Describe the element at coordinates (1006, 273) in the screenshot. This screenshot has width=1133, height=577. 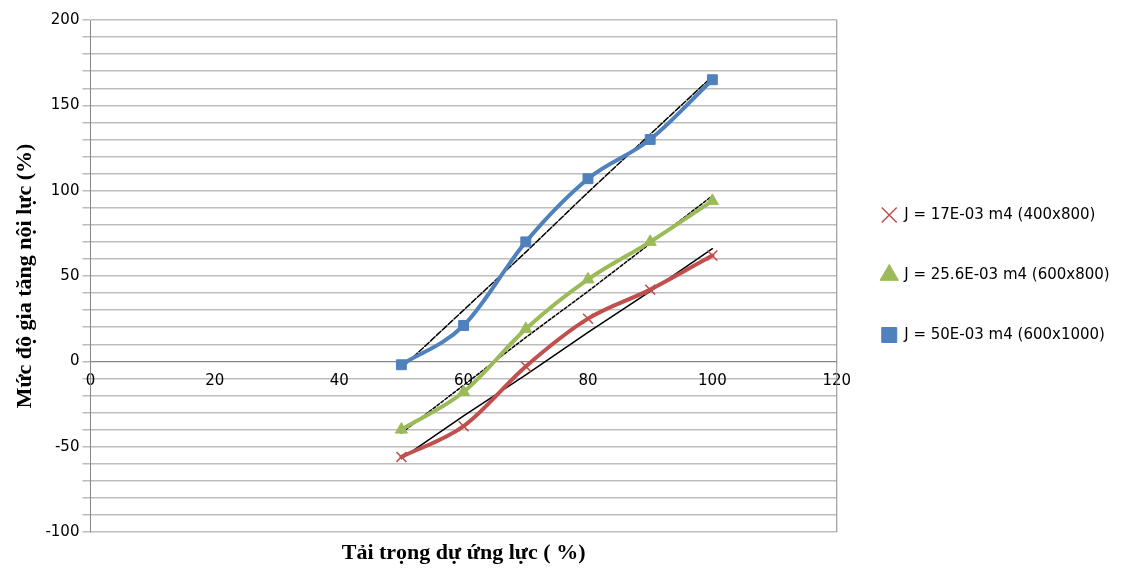
I see `legend-label: J = 25.6E-03 m4 (600x800)` at that location.